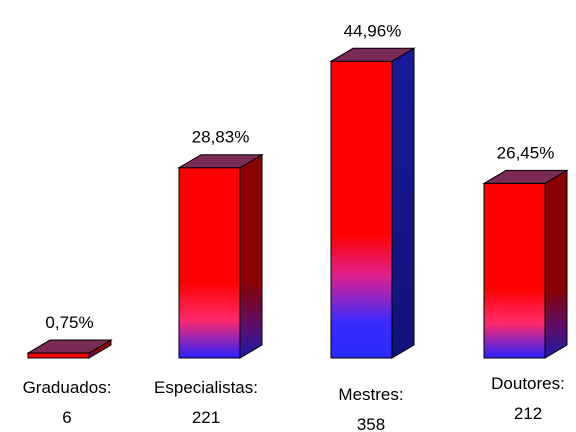 The height and width of the screenshot is (432, 576). Describe the element at coordinates (528, 413) in the screenshot. I see `category-count-label: 212` at that location.